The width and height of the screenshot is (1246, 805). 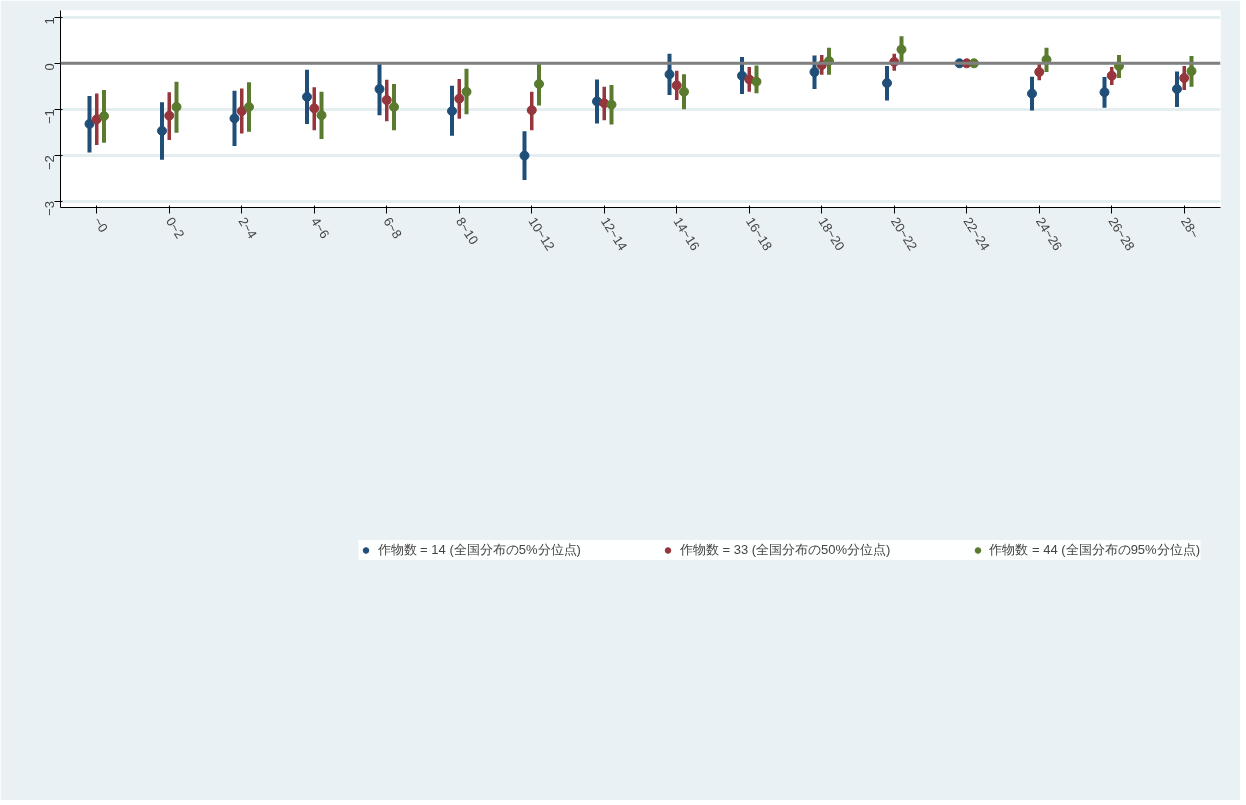 I want to click on x-tick-label: 0~2, so click(x=175, y=228).